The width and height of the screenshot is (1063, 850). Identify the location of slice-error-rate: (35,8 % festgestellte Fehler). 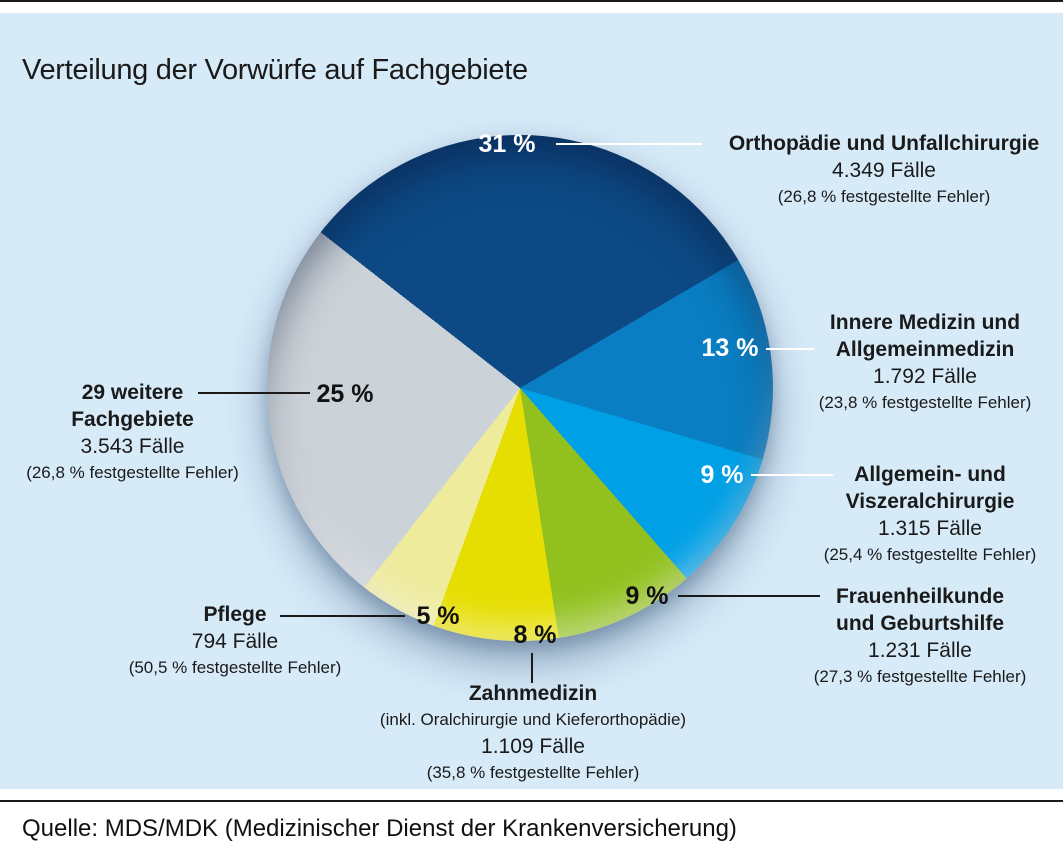
(533, 772).